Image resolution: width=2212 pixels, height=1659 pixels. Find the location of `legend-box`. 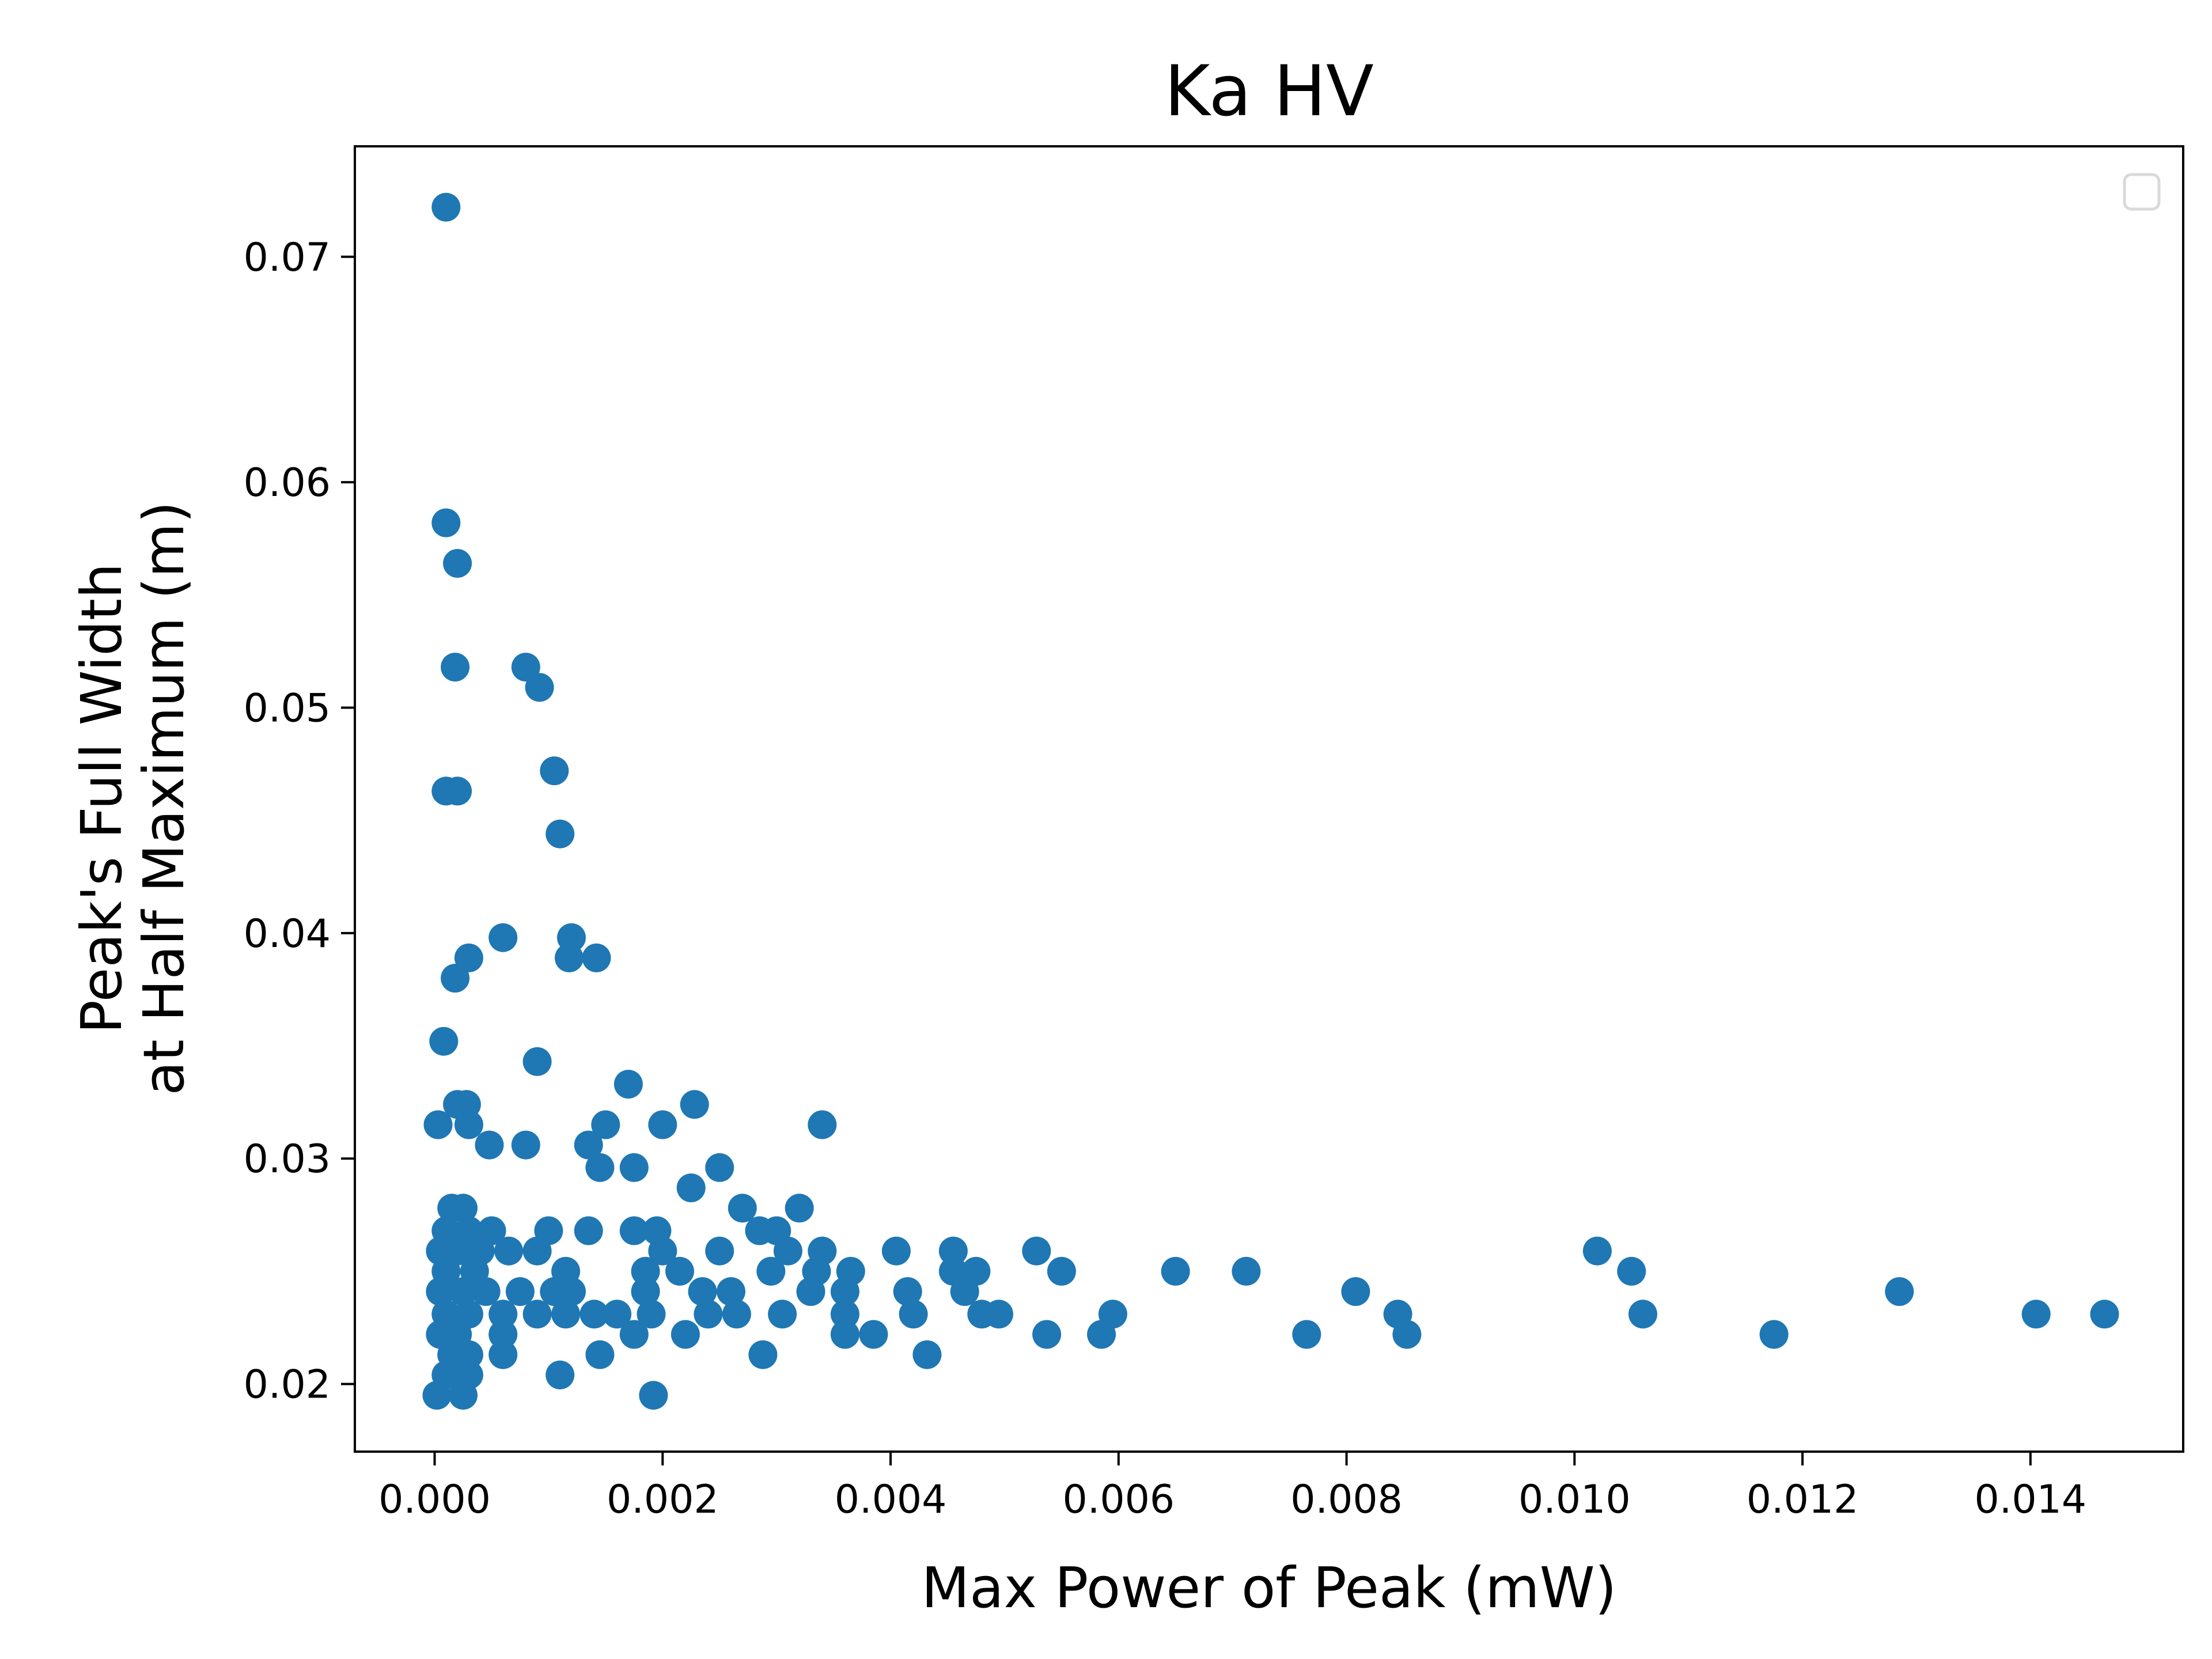

legend-box is located at coordinates (2142, 192).